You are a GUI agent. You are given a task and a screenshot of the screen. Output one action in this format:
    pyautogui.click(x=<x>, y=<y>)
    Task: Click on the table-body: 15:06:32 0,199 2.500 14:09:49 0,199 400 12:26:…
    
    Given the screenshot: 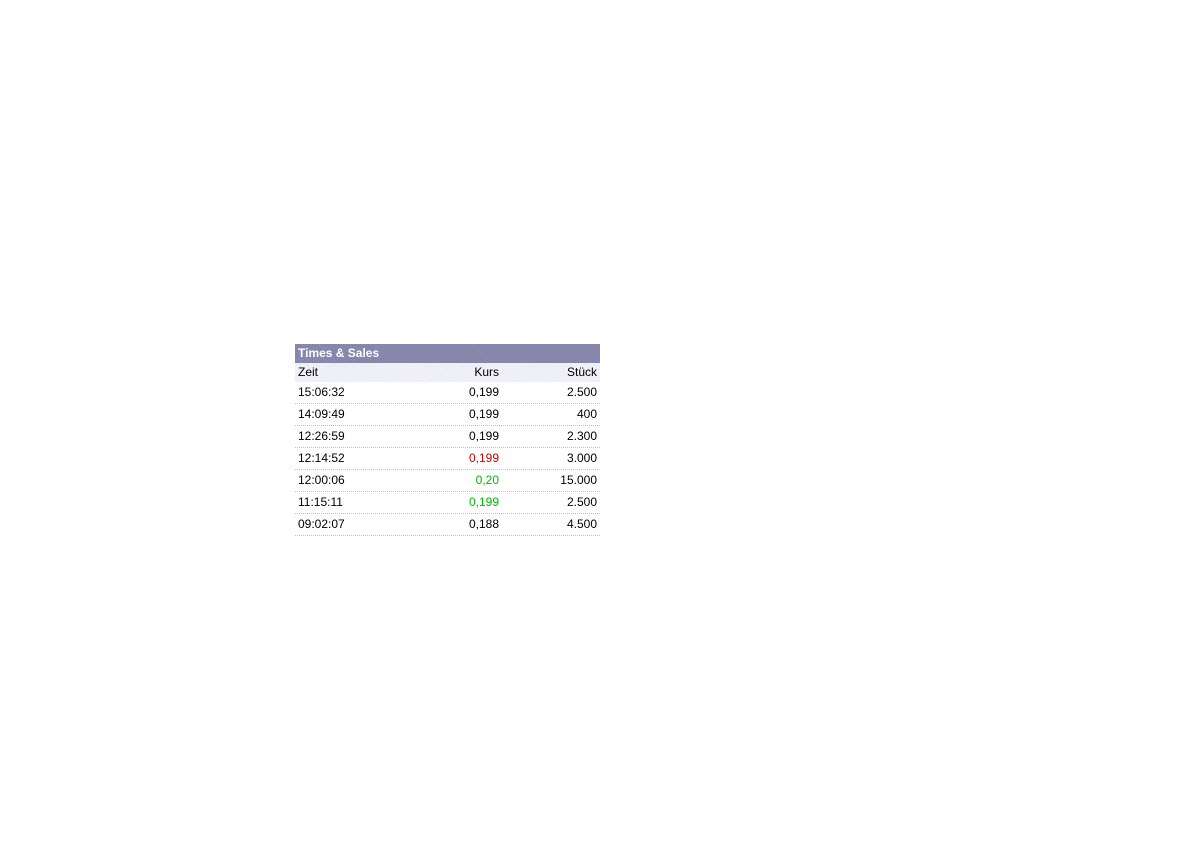 What is the action you would take?
    pyautogui.click(x=447, y=459)
    